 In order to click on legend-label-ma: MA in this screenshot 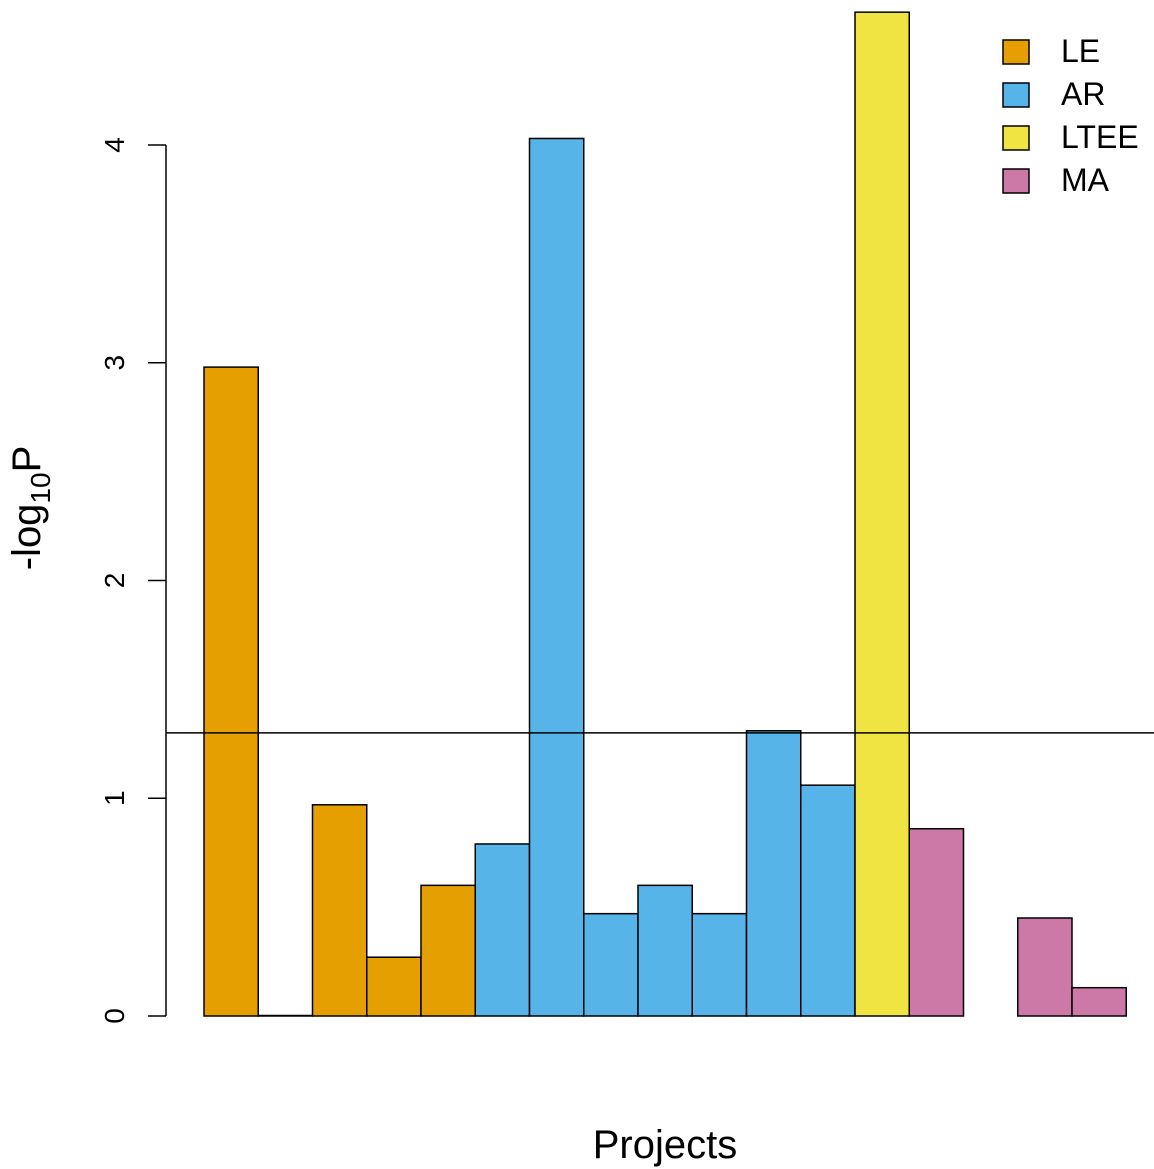, I will do `click(1085, 180)`.